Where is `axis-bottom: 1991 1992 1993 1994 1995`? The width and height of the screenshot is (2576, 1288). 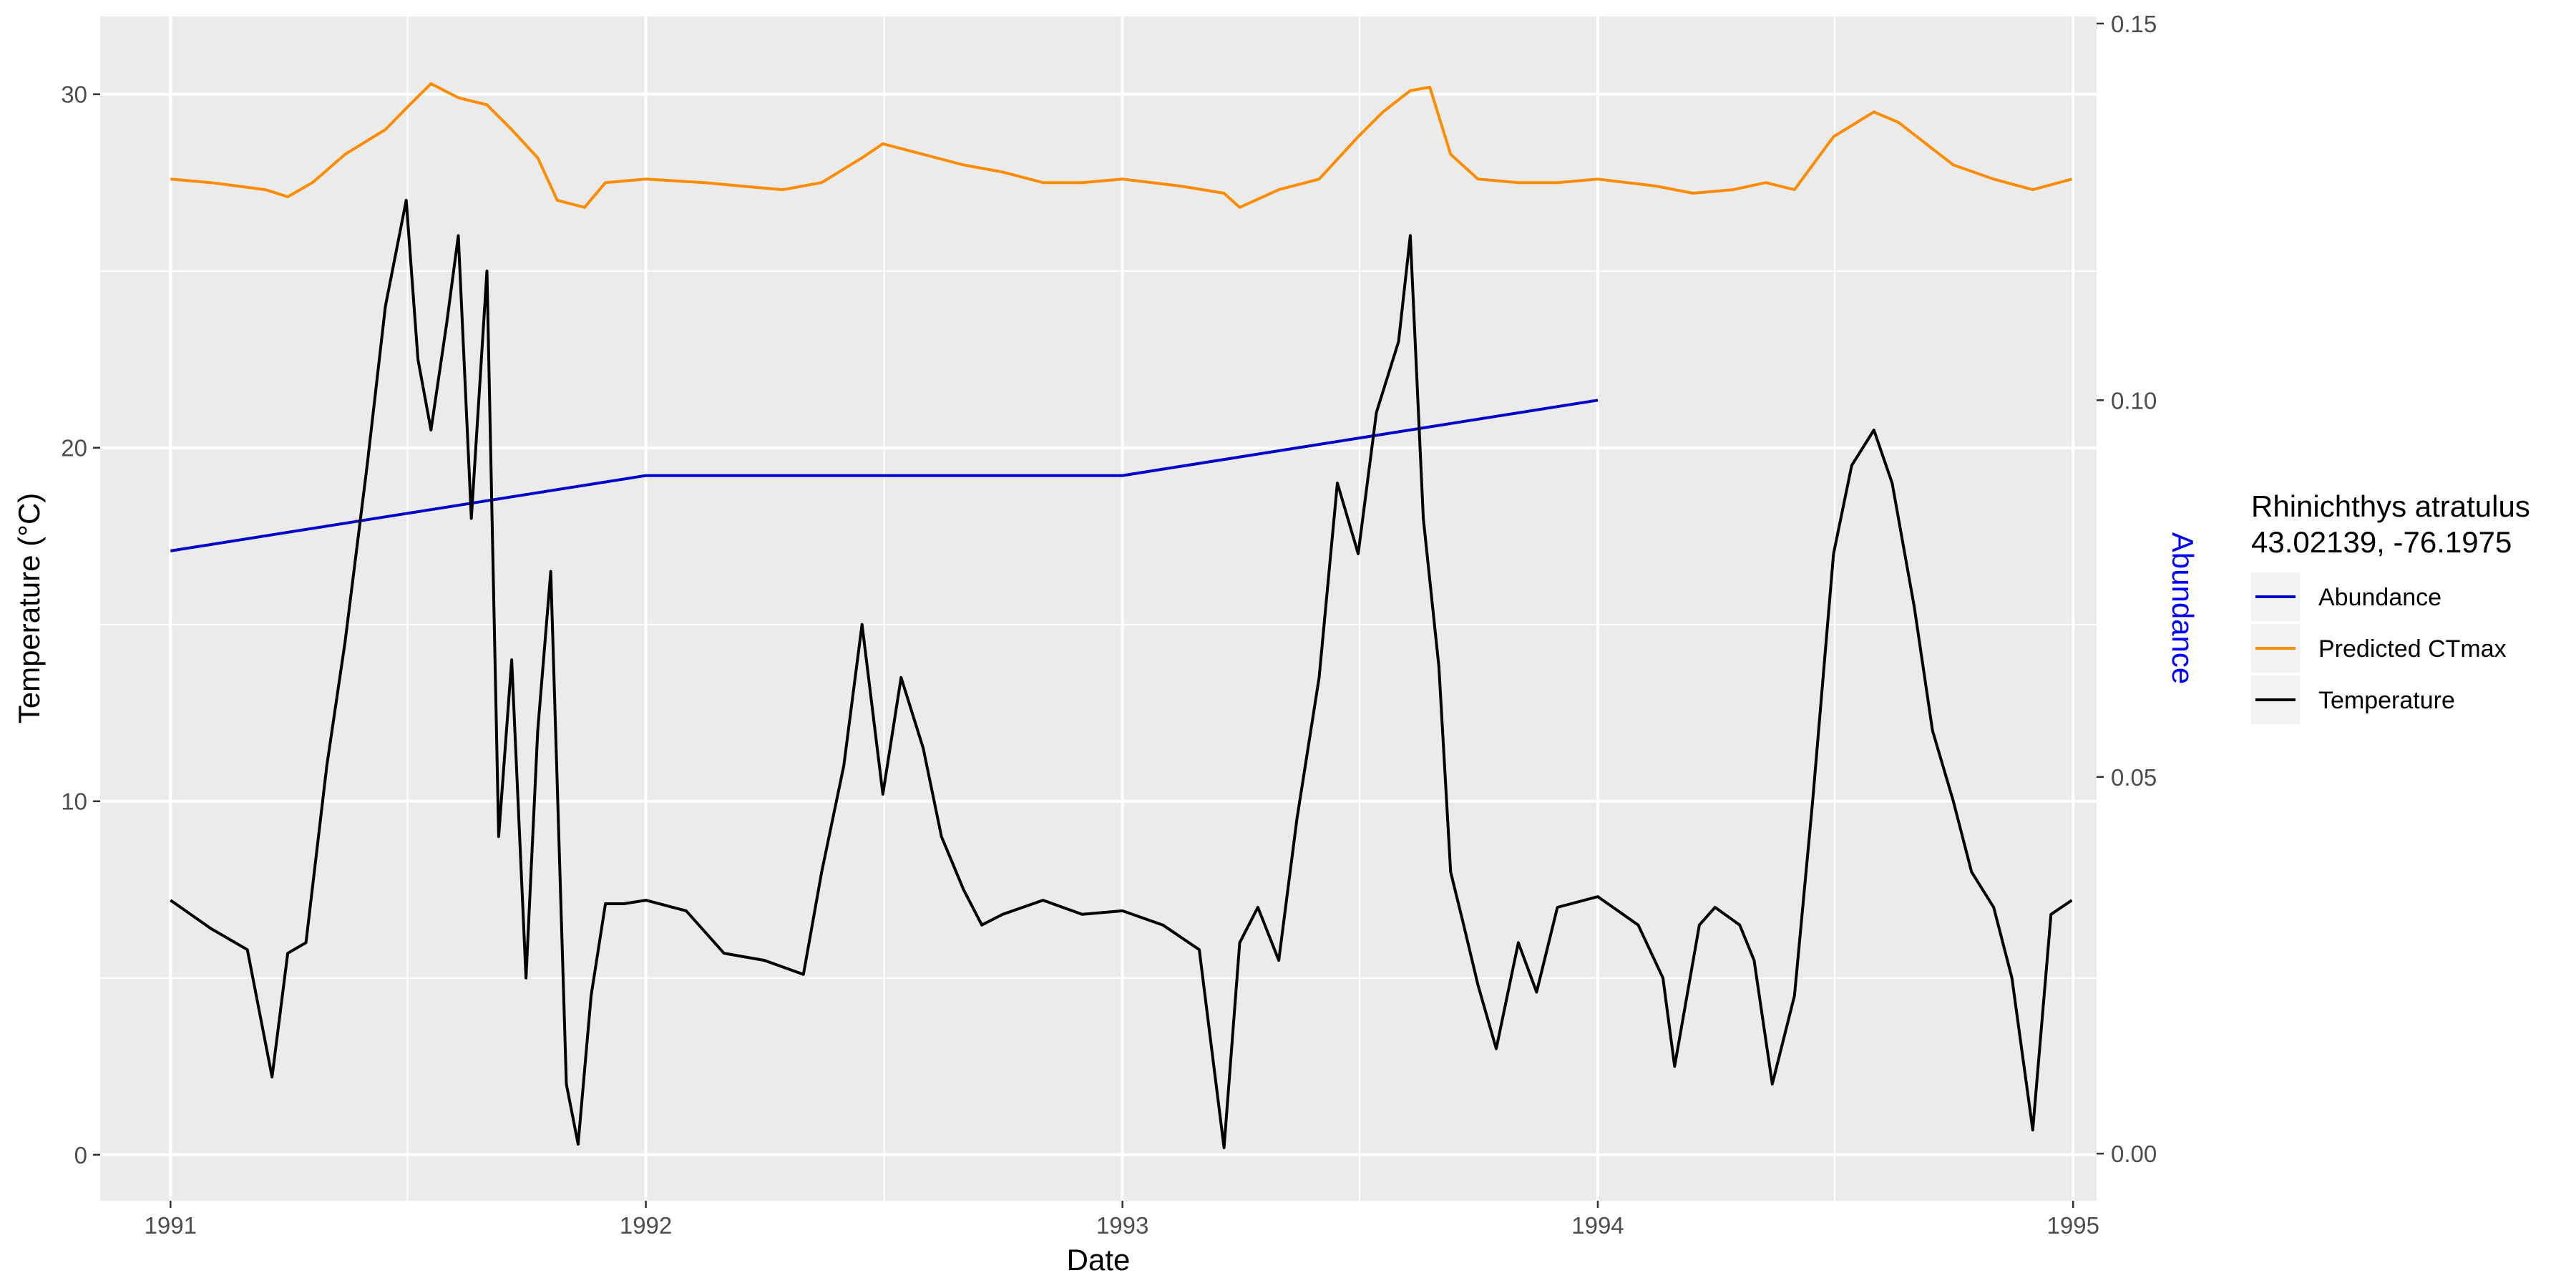 axis-bottom: 1991 1992 1993 1994 1995 is located at coordinates (1122, 1220).